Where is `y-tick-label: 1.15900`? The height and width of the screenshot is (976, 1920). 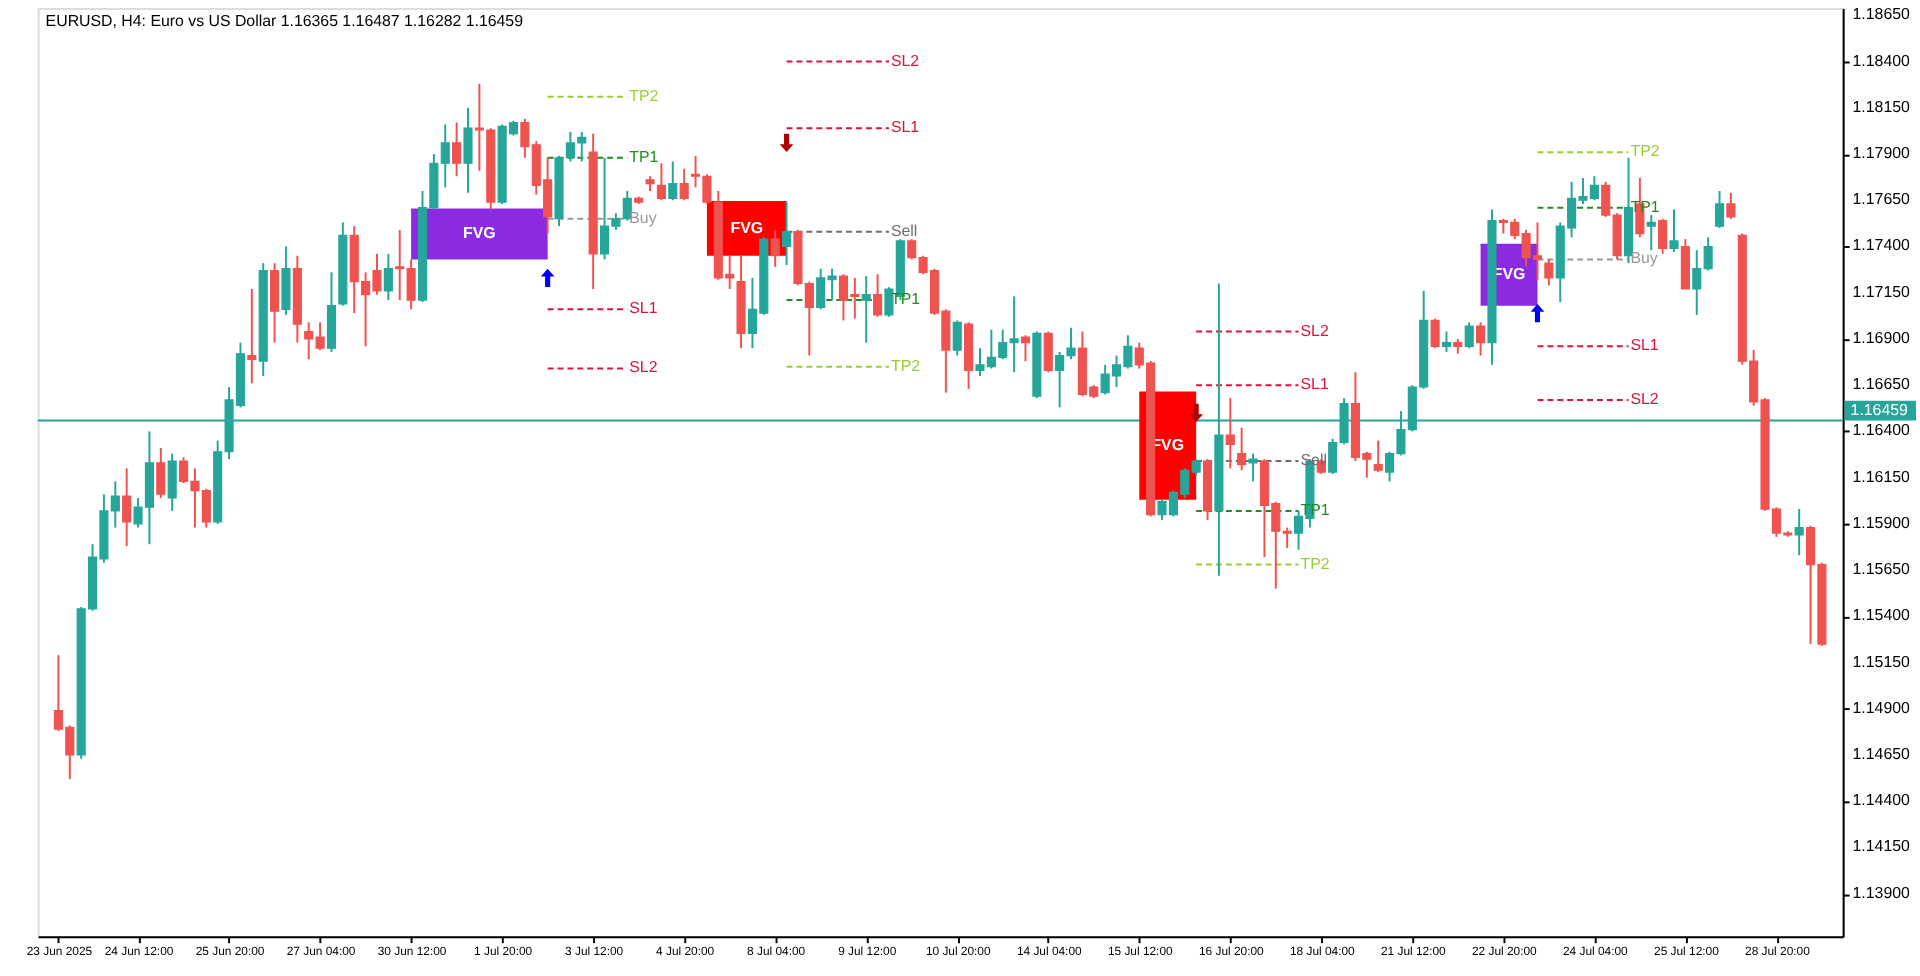 y-tick-label: 1.15900 is located at coordinates (1882, 522).